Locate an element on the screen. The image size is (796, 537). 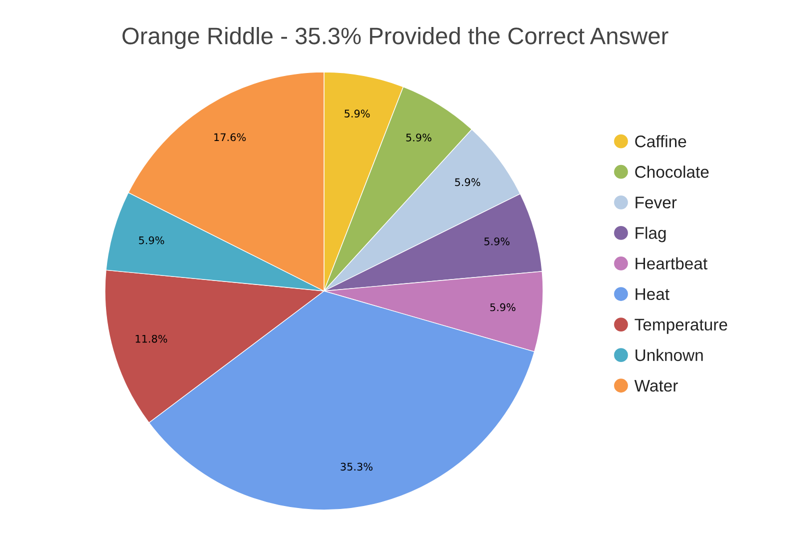
chart-title: Orange Riddle - 35.3% Provided the Correct Answer is located at coordinates (395, 38).